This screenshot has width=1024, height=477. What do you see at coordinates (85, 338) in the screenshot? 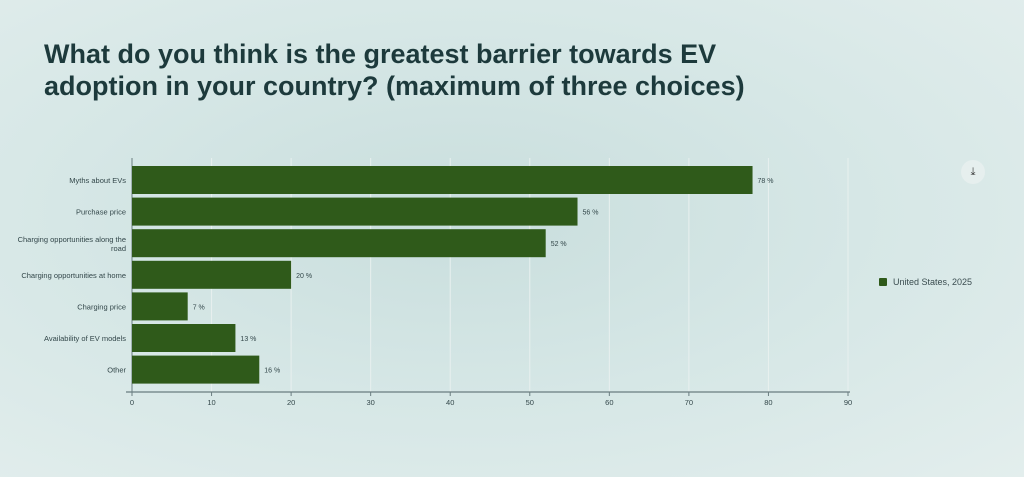
I see `category-label: Availability of EV models` at bounding box center [85, 338].